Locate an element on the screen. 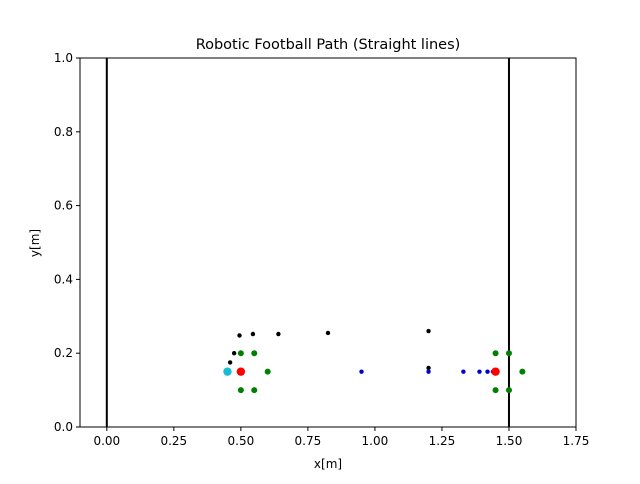 This screenshot has width=640, height=484. x-tick-label-2: 0.50 is located at coordinates (241, 441).